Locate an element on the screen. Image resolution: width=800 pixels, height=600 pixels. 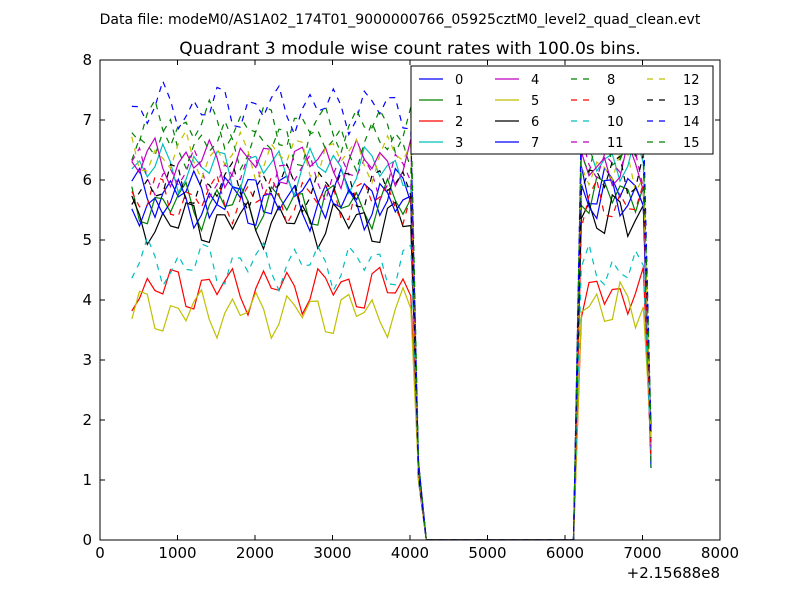
x-tick-label: 8000 is located at coordinates (720, 553).